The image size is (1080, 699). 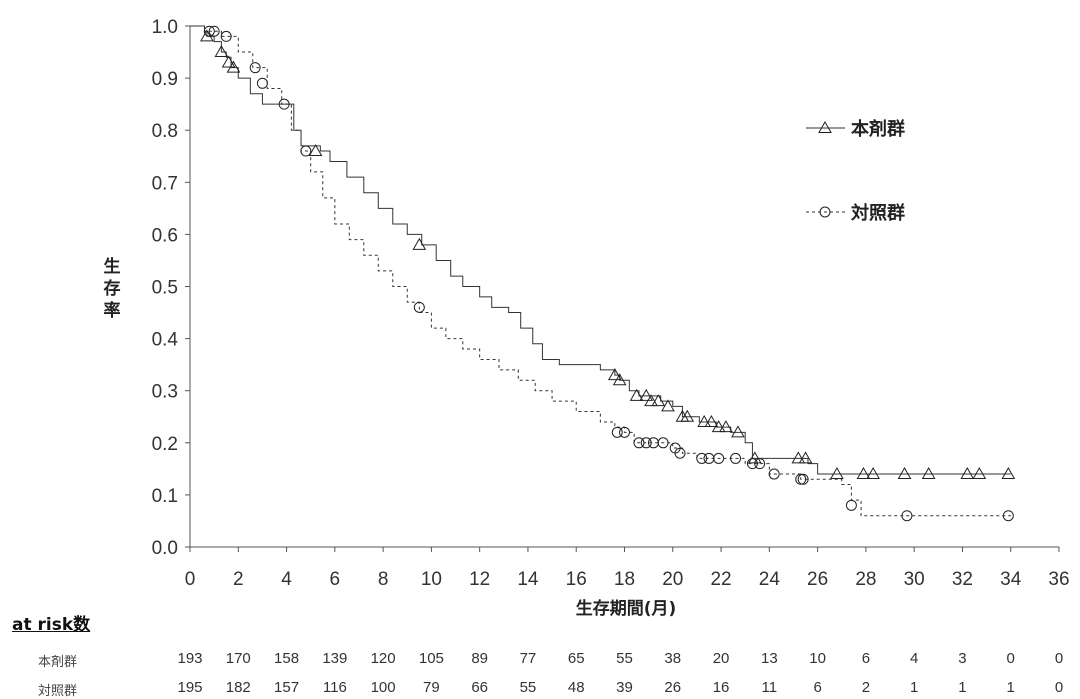 What do you see at coordinates (287, 687) in the screenshot?
I see `at-risk-value: 157` at bounding box center [287, 687].